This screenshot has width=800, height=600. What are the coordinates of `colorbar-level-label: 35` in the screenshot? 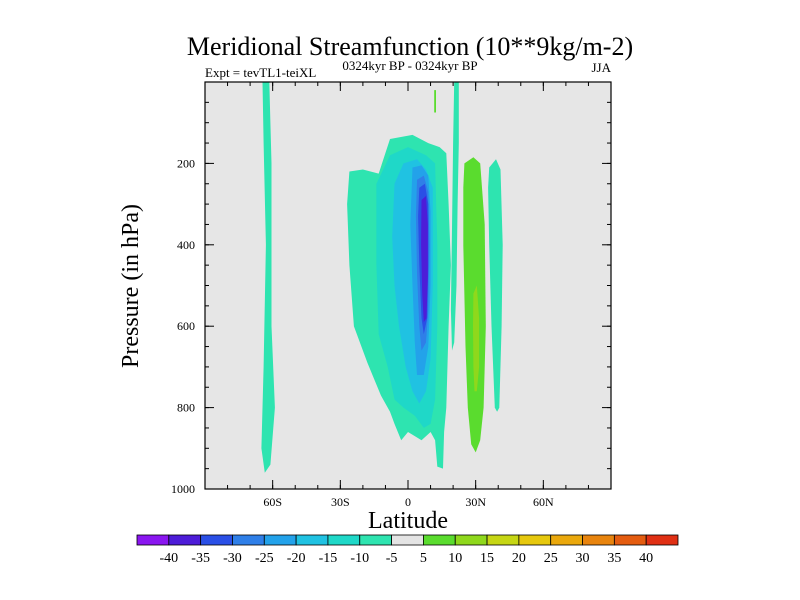 It's located at (614, 558).